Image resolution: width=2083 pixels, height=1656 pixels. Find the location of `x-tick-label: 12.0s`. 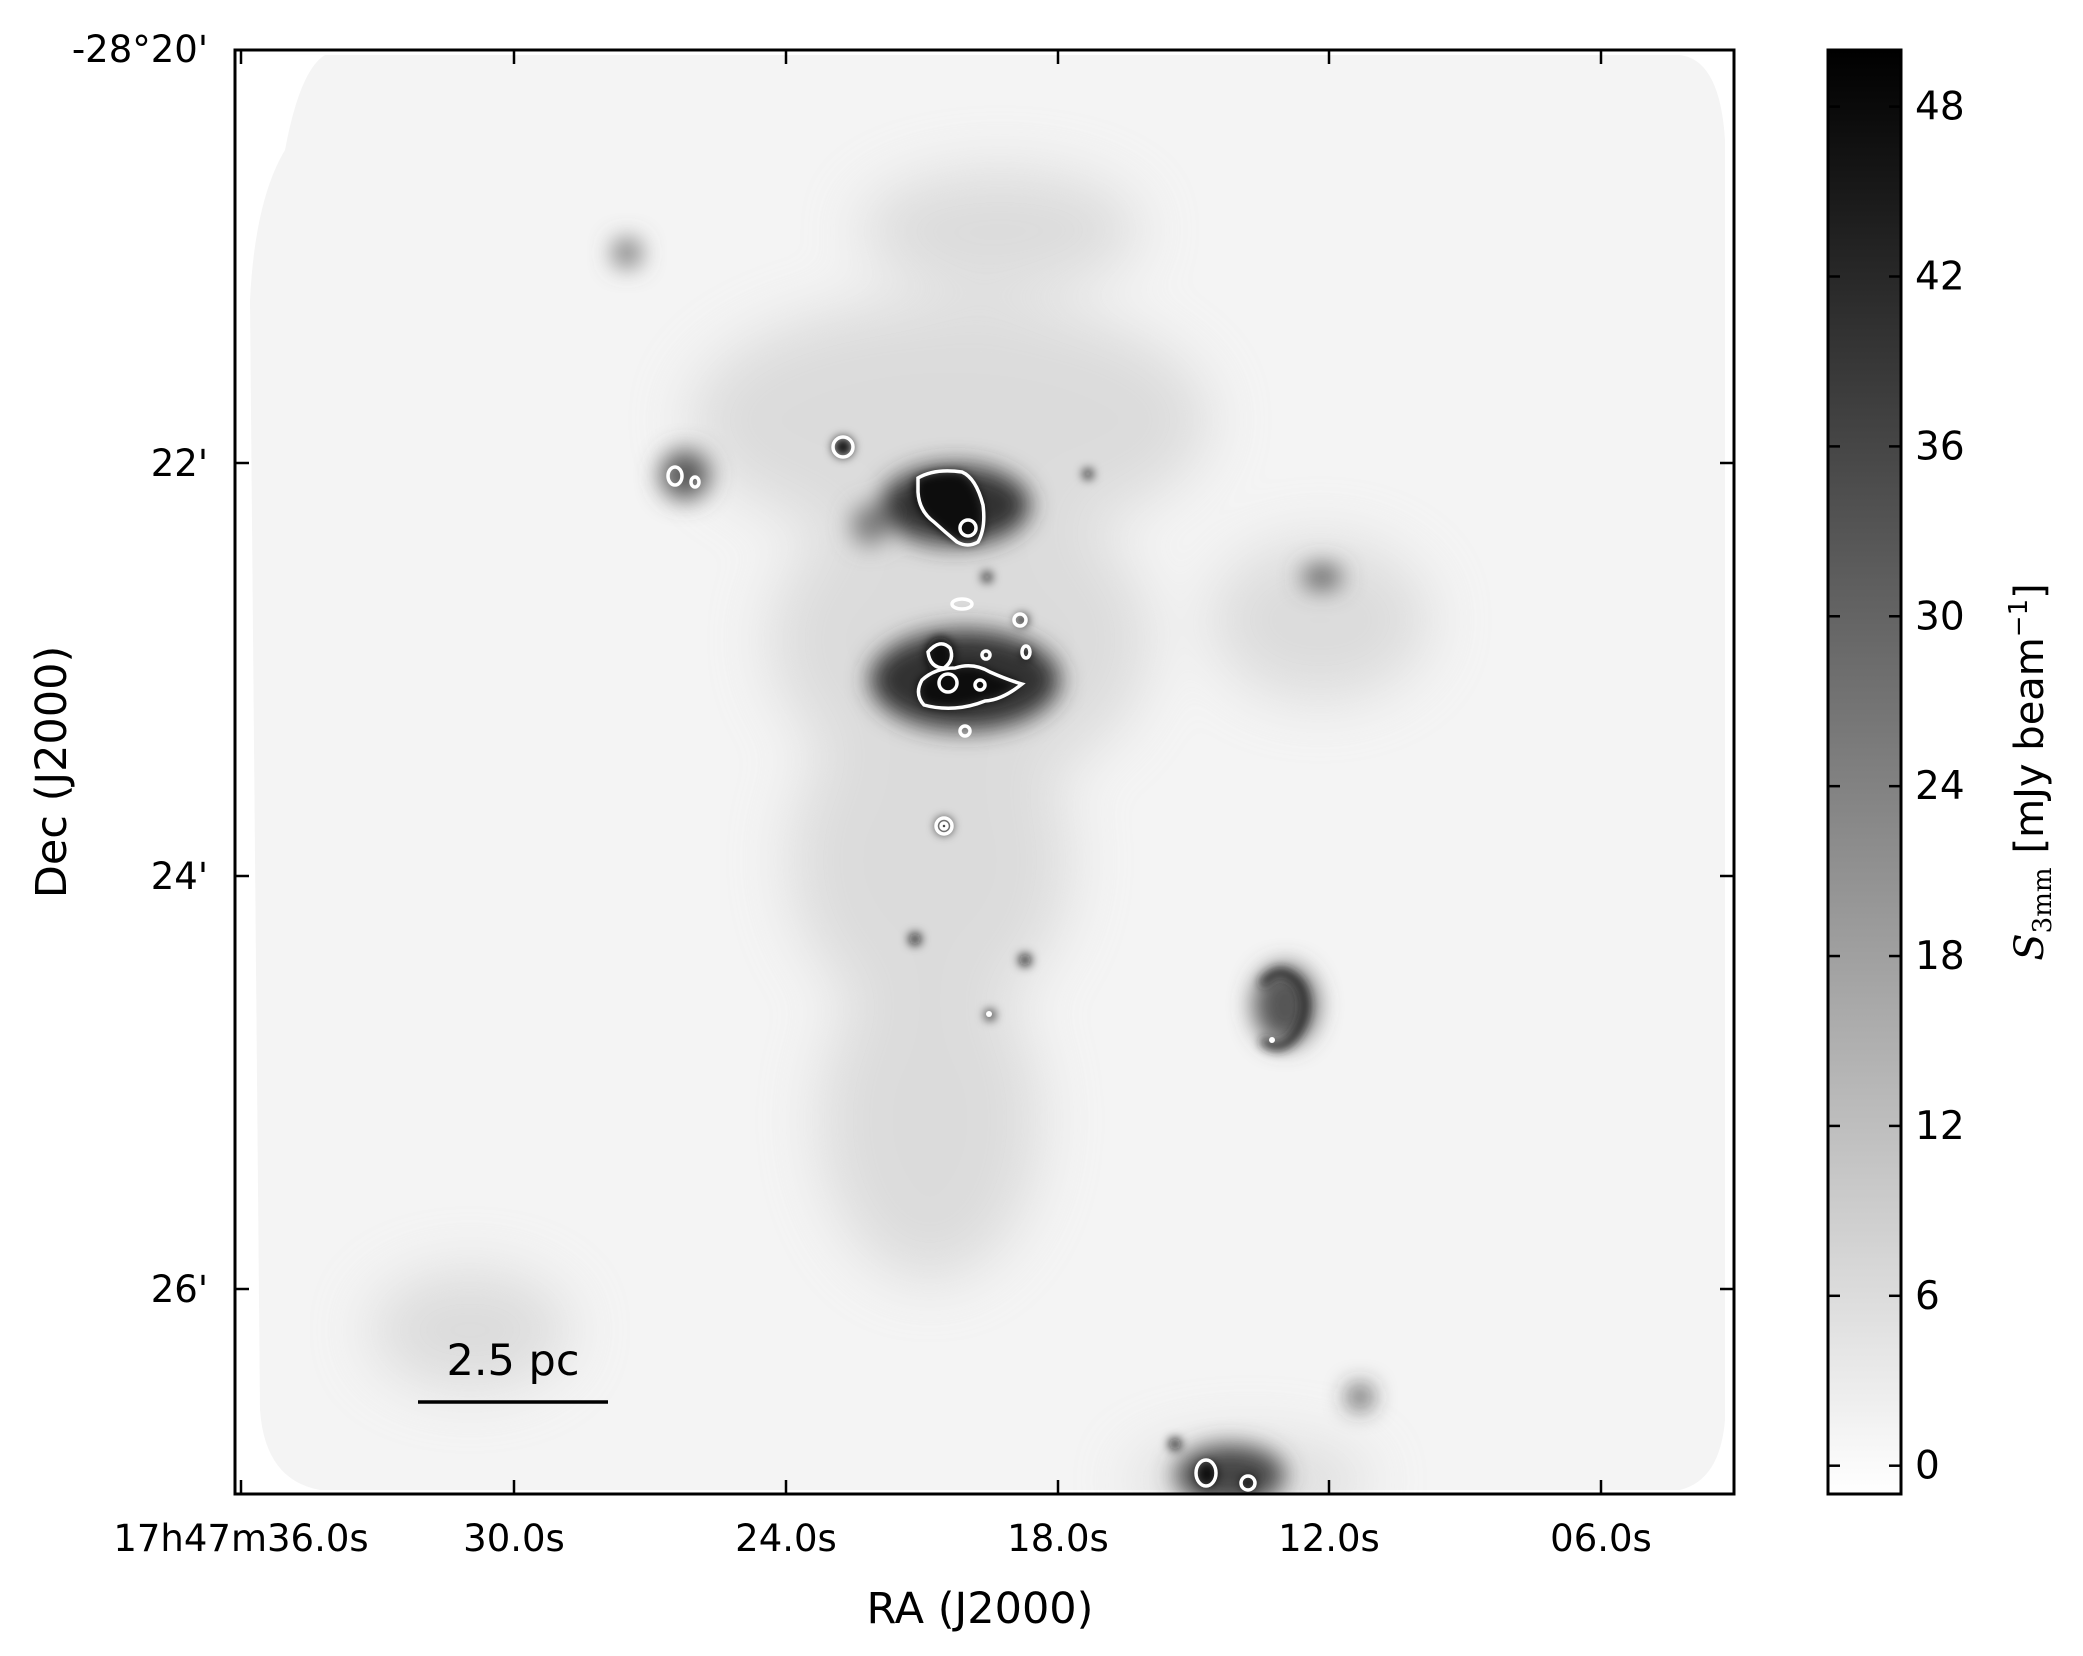

x-tick-label: 12.0s is located at coordinates (1329, 1538).